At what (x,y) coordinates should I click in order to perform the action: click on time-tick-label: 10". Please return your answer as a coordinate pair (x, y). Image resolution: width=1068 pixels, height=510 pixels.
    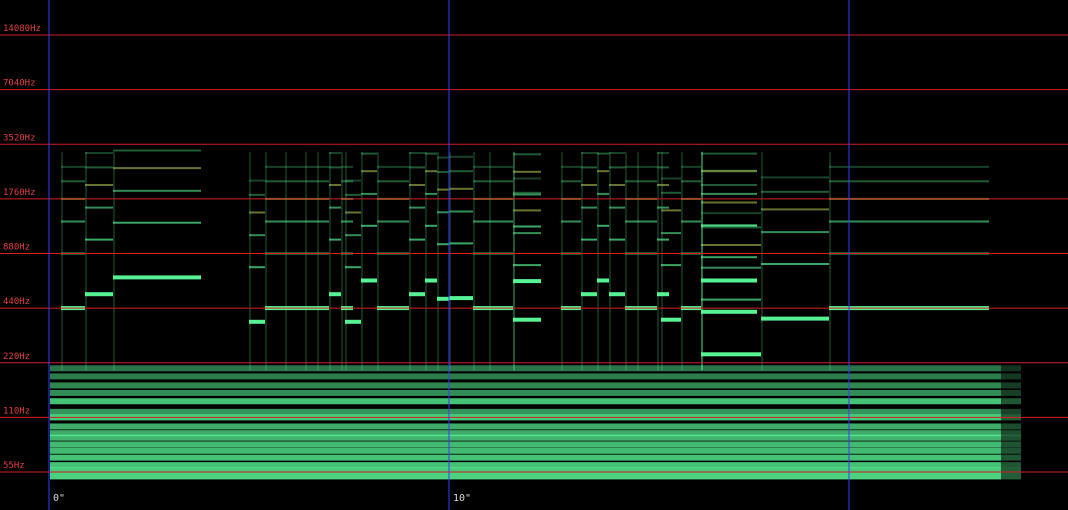
    Looking at the image, I should click on (462, 498).